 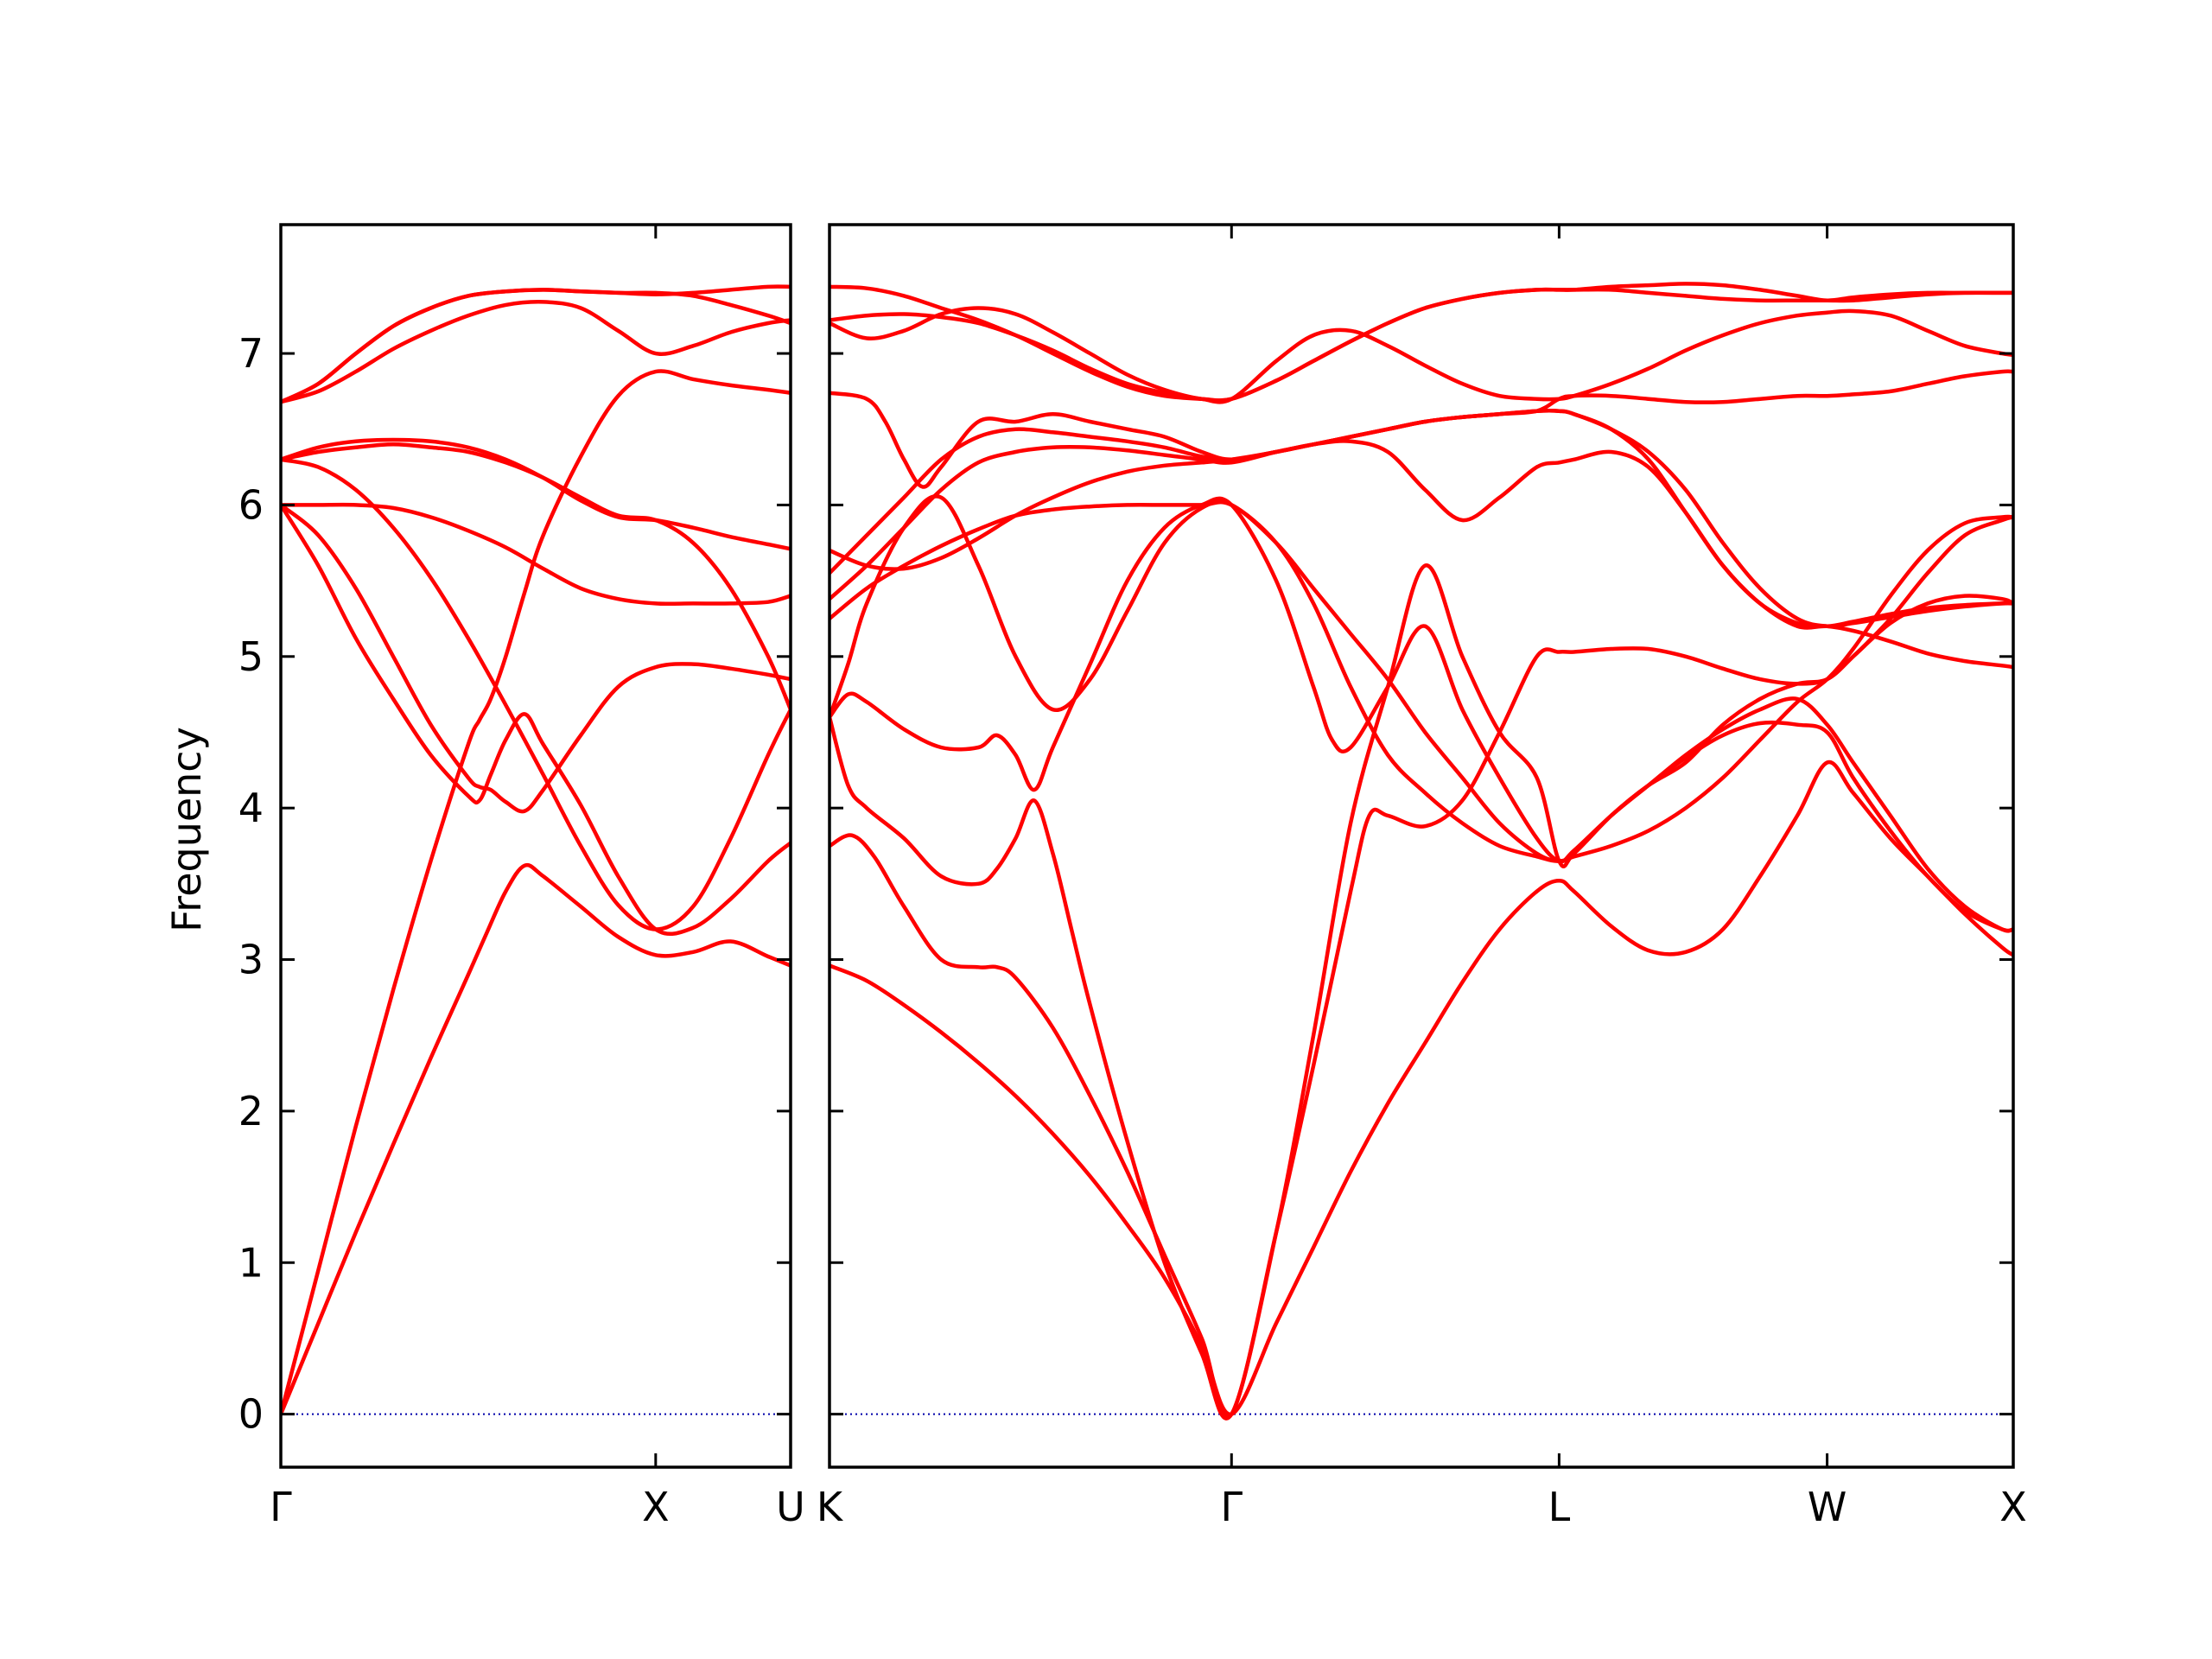 What do you see at coordinates (790, 1507) in the screenshot?
I see `panel-1-xtick-label-3: U` at bounding box center [790, 1507].